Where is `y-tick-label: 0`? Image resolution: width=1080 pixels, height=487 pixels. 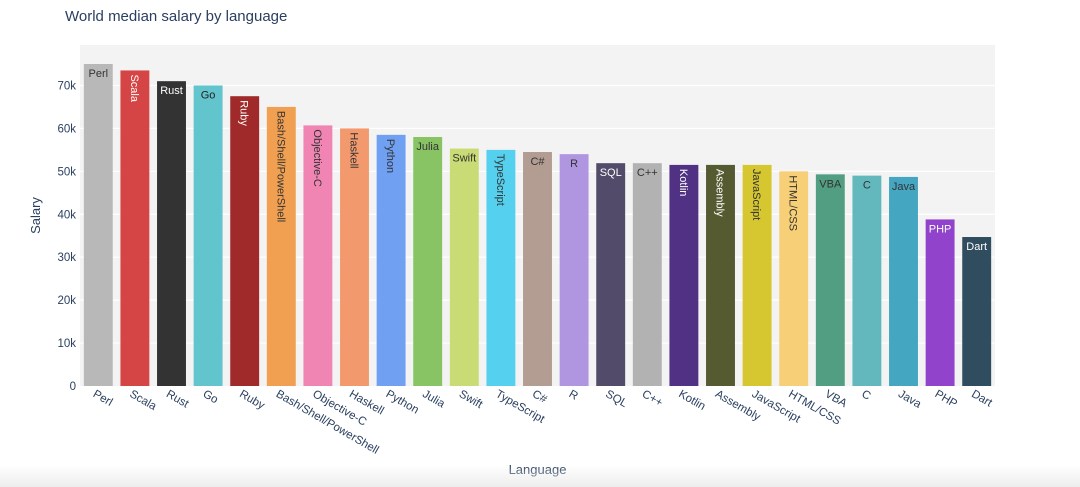 y-tick-label: 0 is located at coordinates (73, 387).